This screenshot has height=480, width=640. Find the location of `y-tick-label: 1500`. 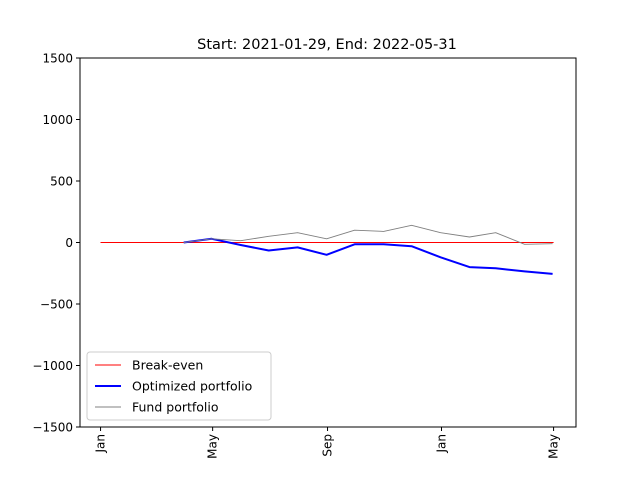

y-tick-label: 1500 is located at coordinates (57, 59).